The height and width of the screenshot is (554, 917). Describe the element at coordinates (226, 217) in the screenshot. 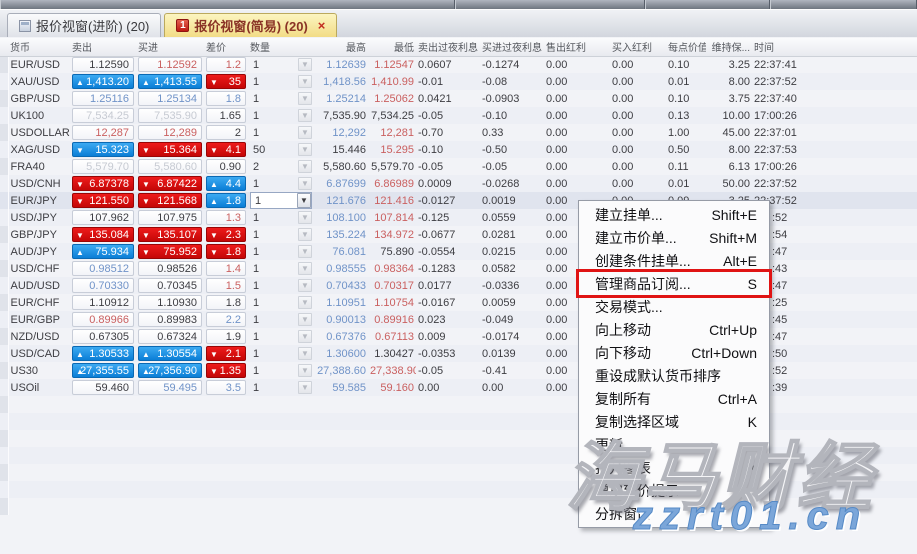

I see `spread-cell: 1.3` at that location.